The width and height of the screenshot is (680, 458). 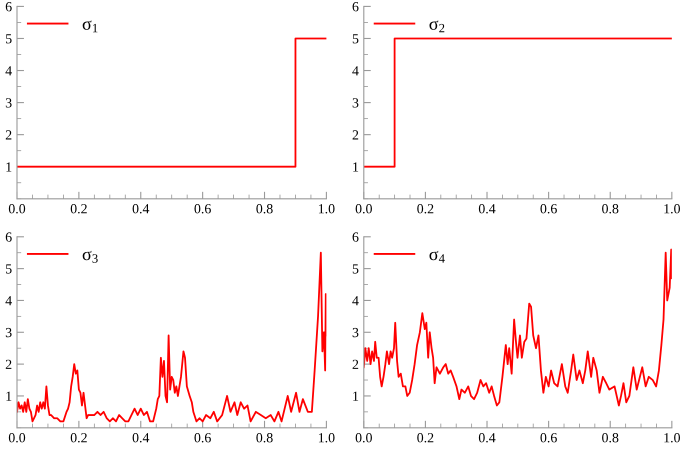 What do you see at coordinates (437, 256) in the screenshot?
I see `legend-label: σ$_{4}$` at bounding box center [437, 256].